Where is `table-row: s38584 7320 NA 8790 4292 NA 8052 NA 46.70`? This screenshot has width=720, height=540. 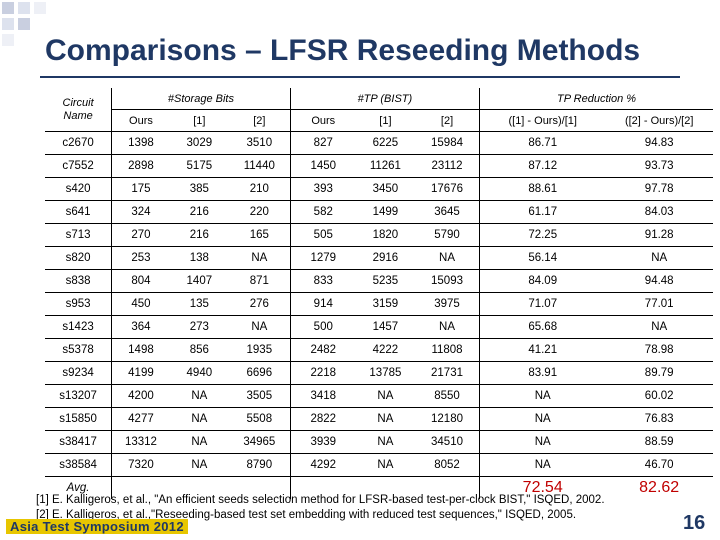 table-row: s38584 7320 NA 8790 4292 NA 8052 NA 46.70 is located at coordinates (379, 465).